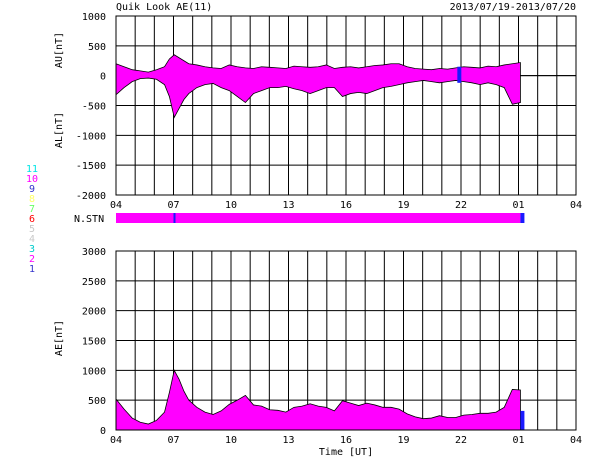  I want to click on station-legend-item: 4, so click(32, 239).